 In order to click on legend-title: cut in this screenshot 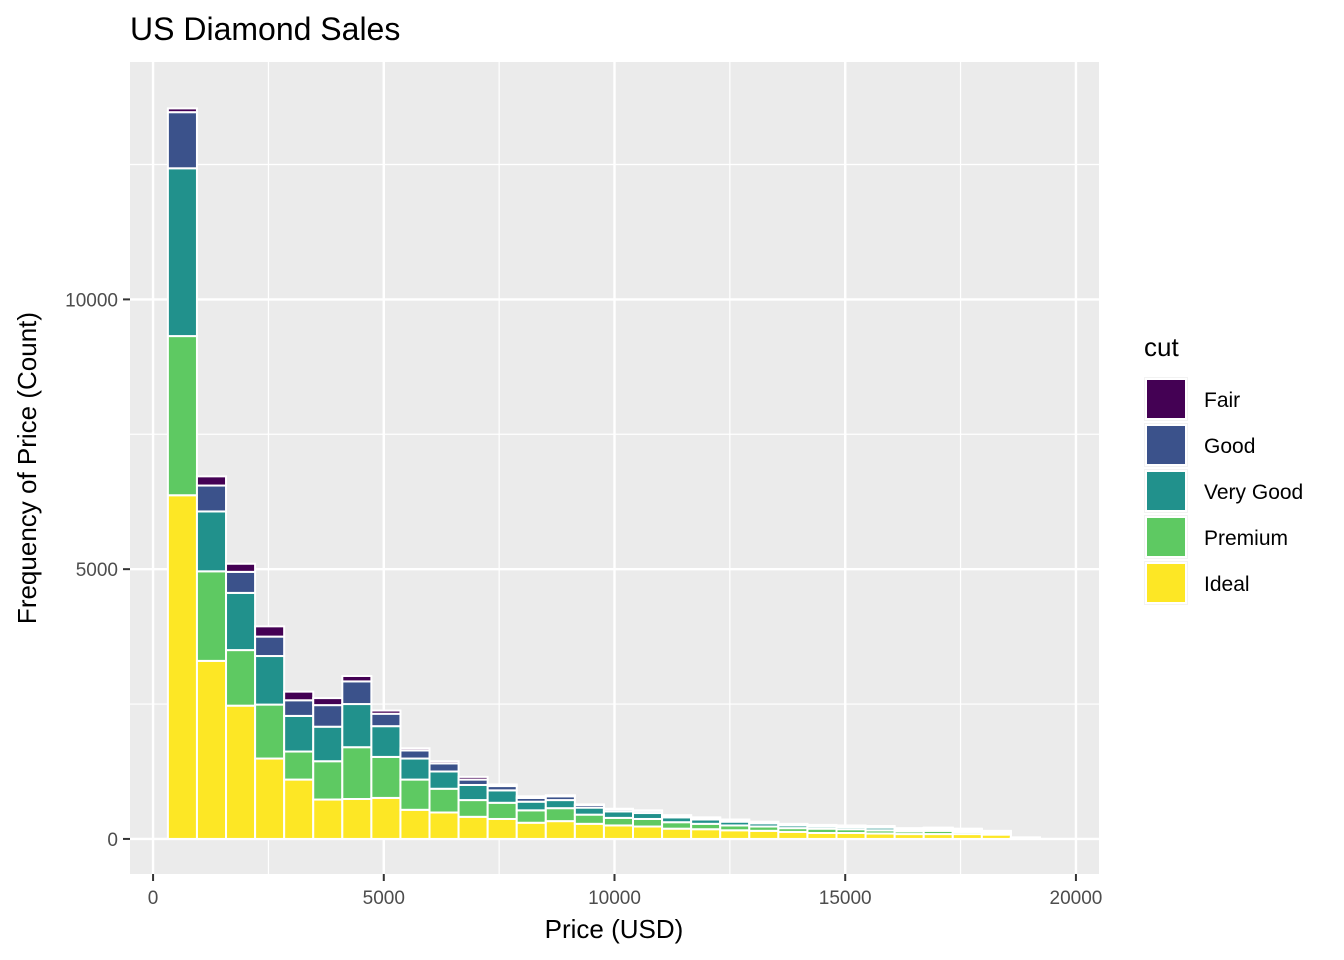, I will do `click(1161, 347)`.